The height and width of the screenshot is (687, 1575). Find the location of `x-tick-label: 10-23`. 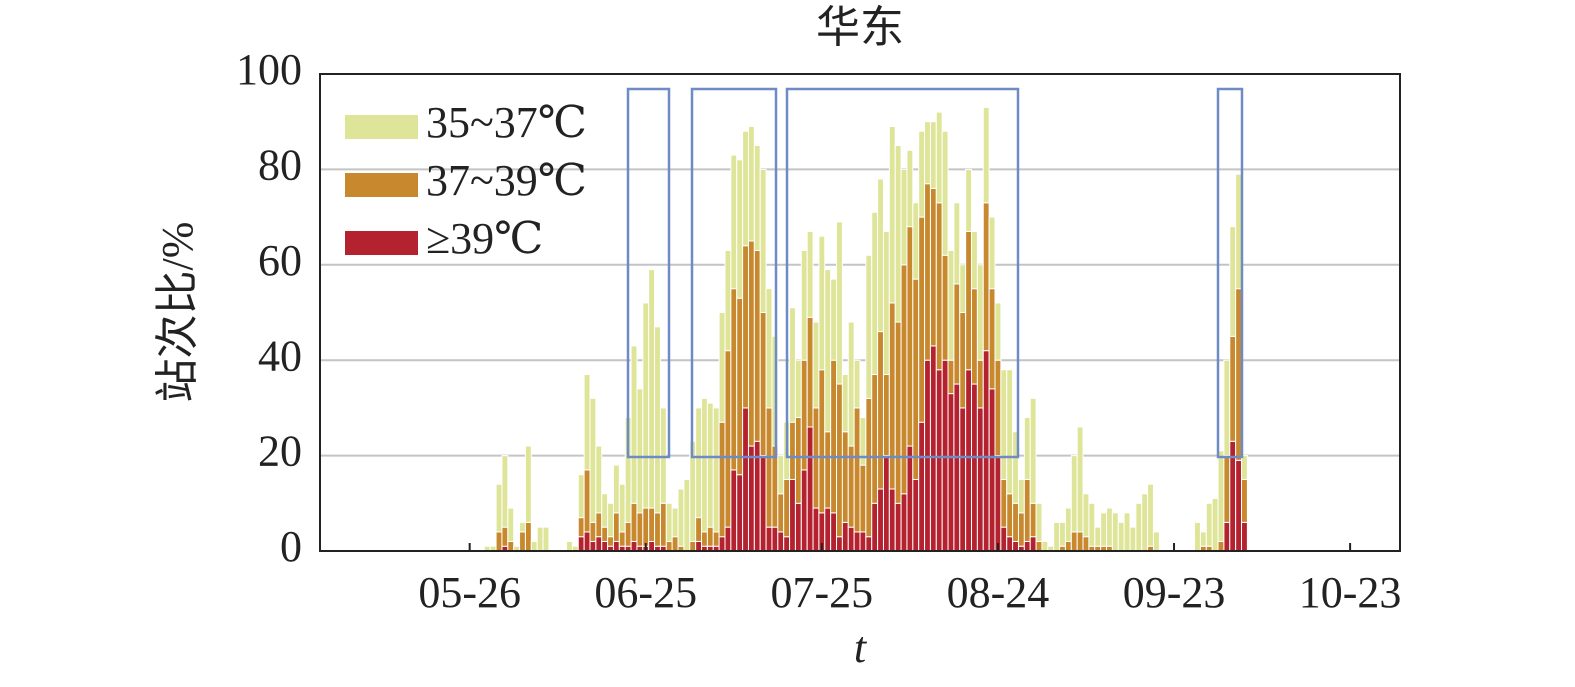

x-tick-label: 10-23 is located at coordinates (1350, 592).